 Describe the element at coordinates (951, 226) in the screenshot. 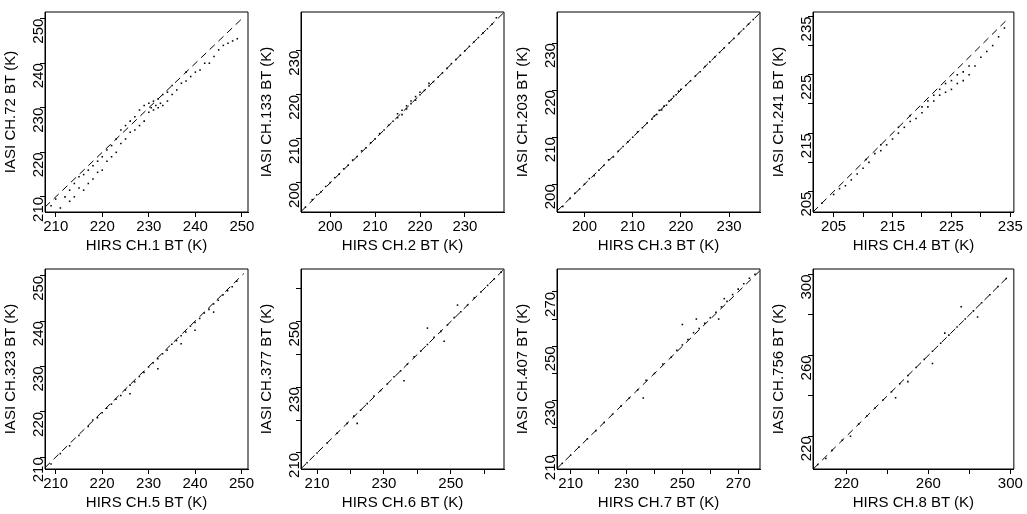

I see `x-tick-label: 225` at that location.